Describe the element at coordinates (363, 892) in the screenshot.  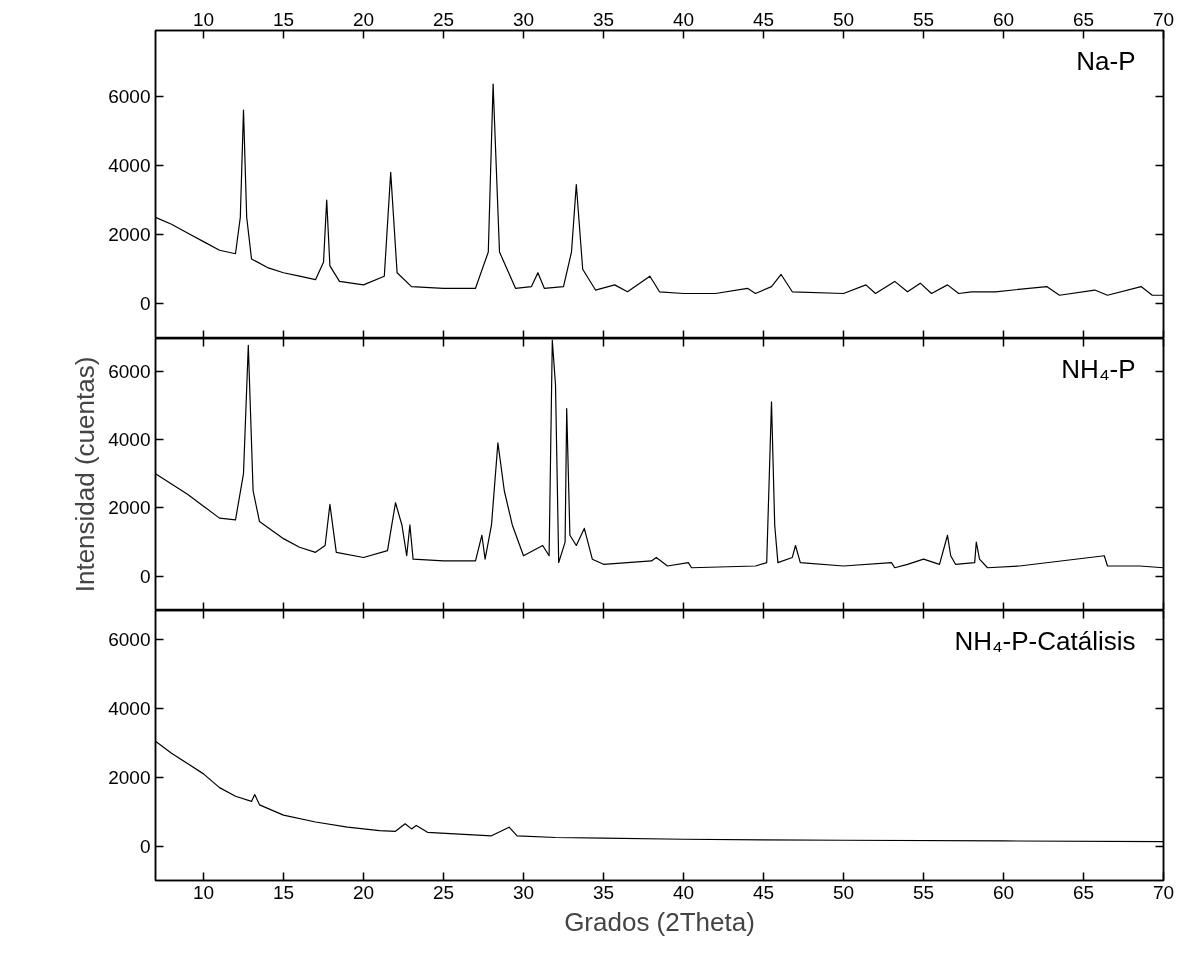
I see `x-tick-label: 20` at that location.